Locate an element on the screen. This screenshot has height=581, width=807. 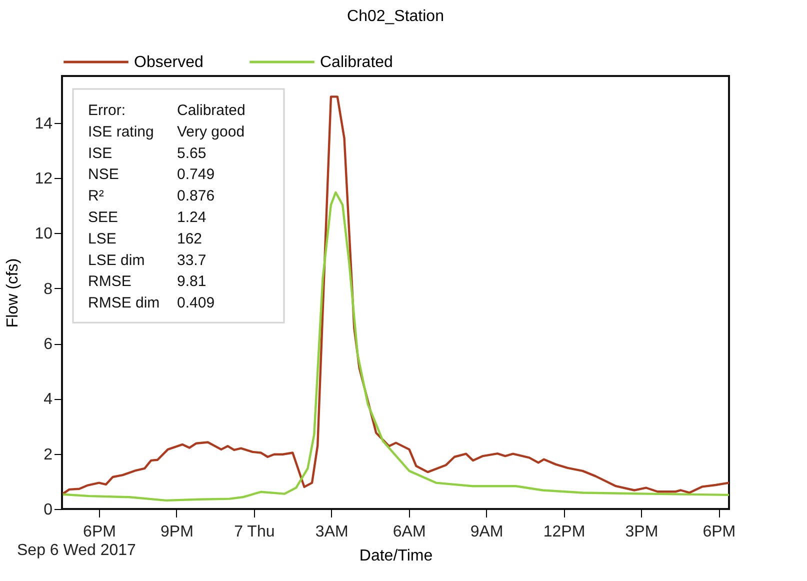
y-tick-label: 4 is located at coordinates (48, 399).